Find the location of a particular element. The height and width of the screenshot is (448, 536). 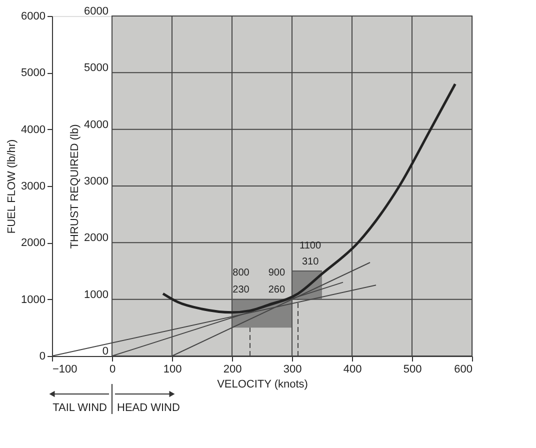

x-tick-label: 100 is located at coordinates (172, 370).